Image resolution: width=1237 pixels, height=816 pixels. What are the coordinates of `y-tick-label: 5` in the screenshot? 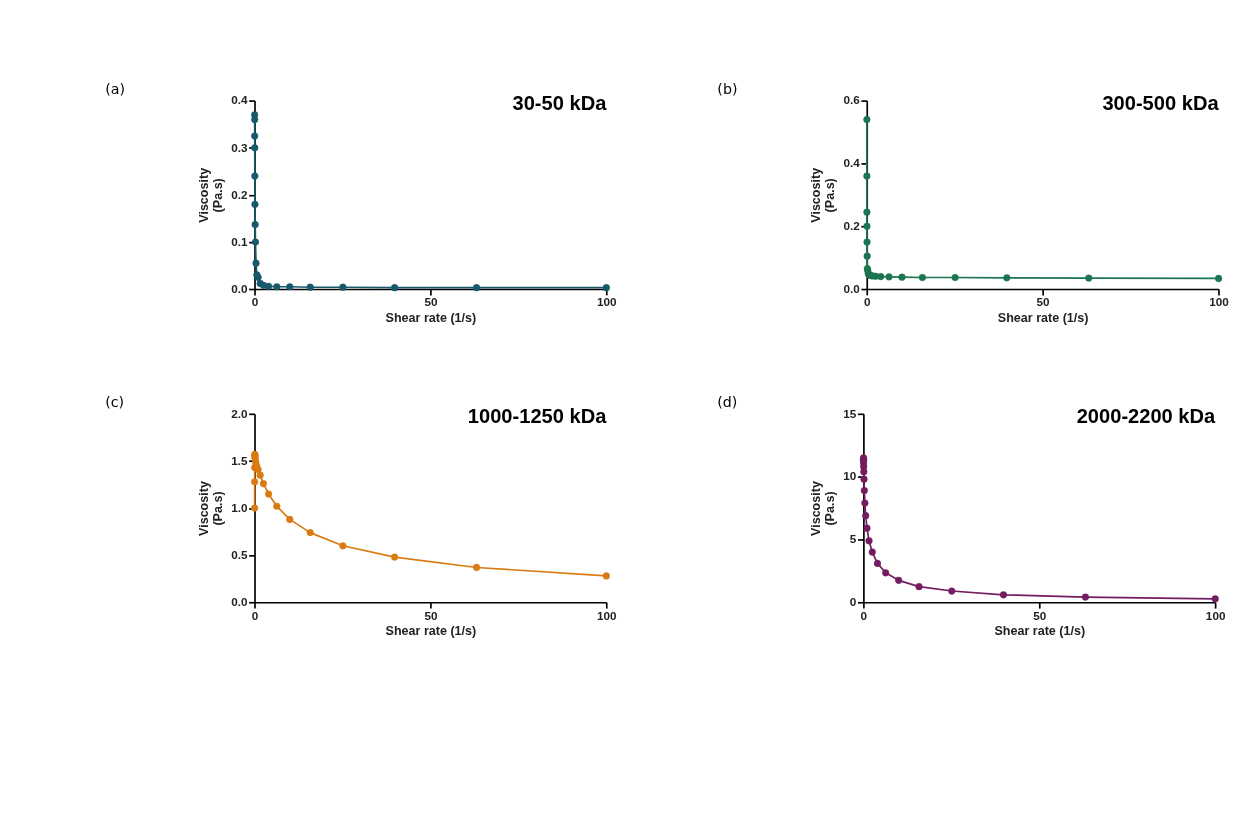 It's located at (853, 539).